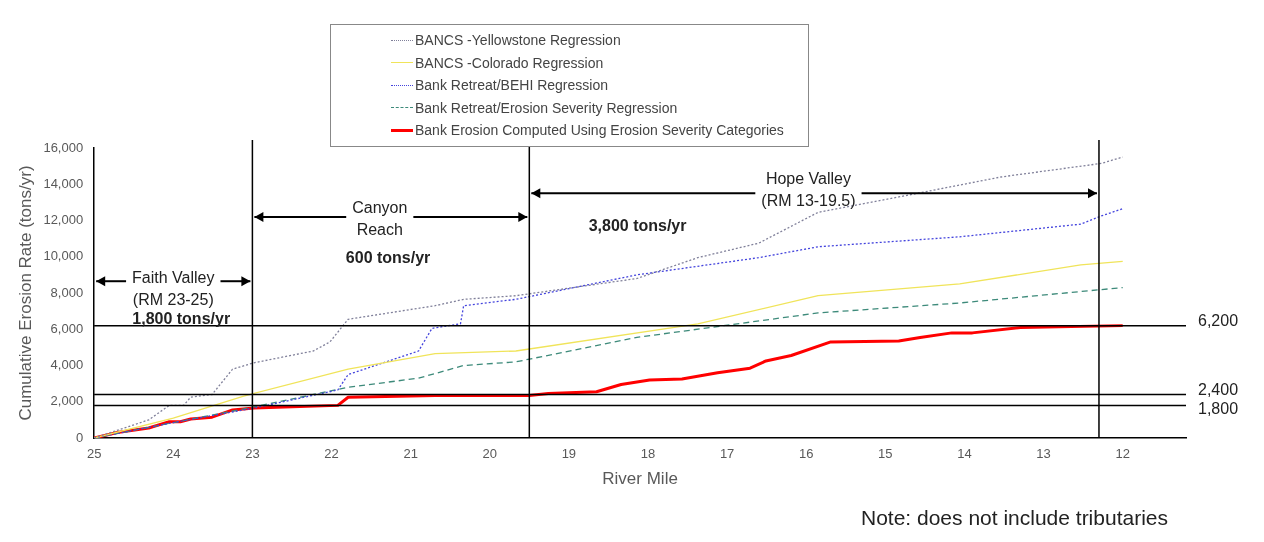 The width and height of the screenshot is (1264, 542). What do you see at coordinates (388, 257) in the screenshot?
I see `annotation: 600 tons/yr` at bounding box center [388, 257].